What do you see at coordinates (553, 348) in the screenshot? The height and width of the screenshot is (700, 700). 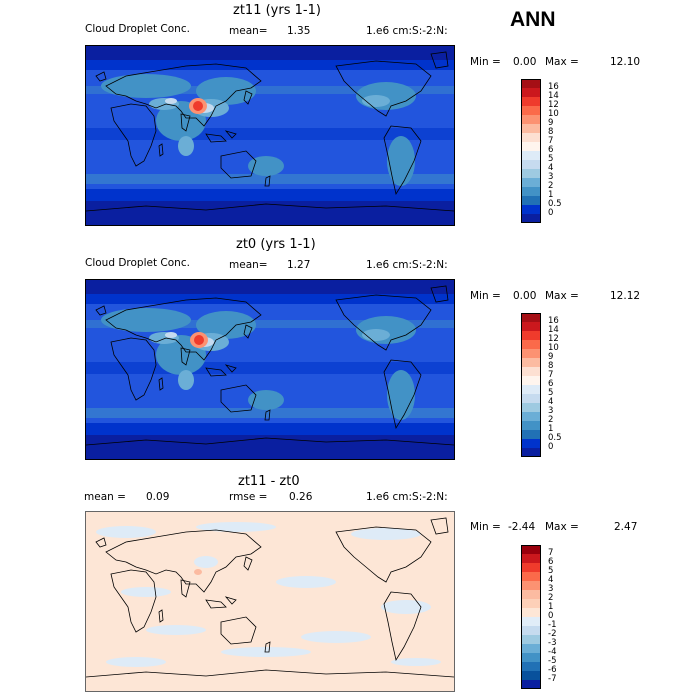 I see `colorbar-tick-label: 10` at bounding box center [553, 348].